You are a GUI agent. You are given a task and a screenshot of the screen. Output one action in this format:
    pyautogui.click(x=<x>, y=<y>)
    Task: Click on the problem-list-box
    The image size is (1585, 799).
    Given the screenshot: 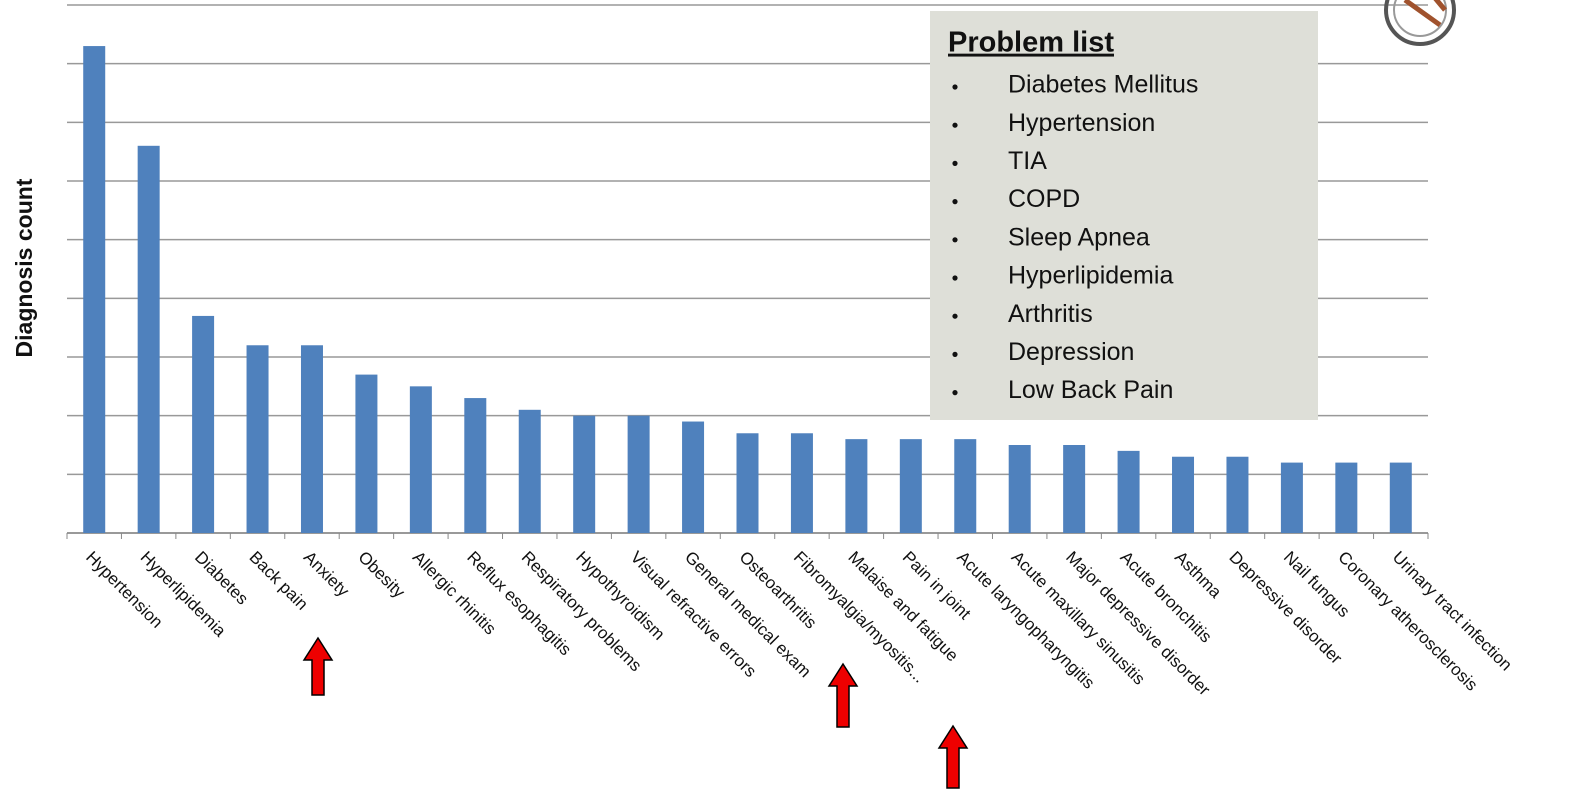 What is the action you would take?
    pyautogui.click(x=1124, y=215)
    